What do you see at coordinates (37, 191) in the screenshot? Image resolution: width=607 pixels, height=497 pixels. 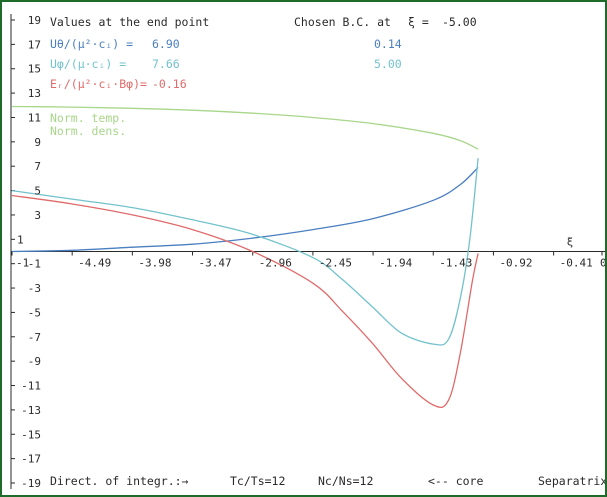 I see `y-tick-label: 5` at bounding box center [37, 191].